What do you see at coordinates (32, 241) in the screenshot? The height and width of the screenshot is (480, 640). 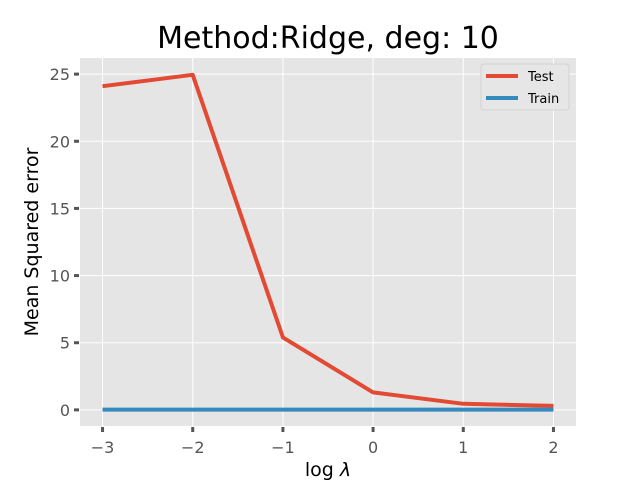 I see `y-axis-label: Mean Squared error` at bounding box center [32, 241].